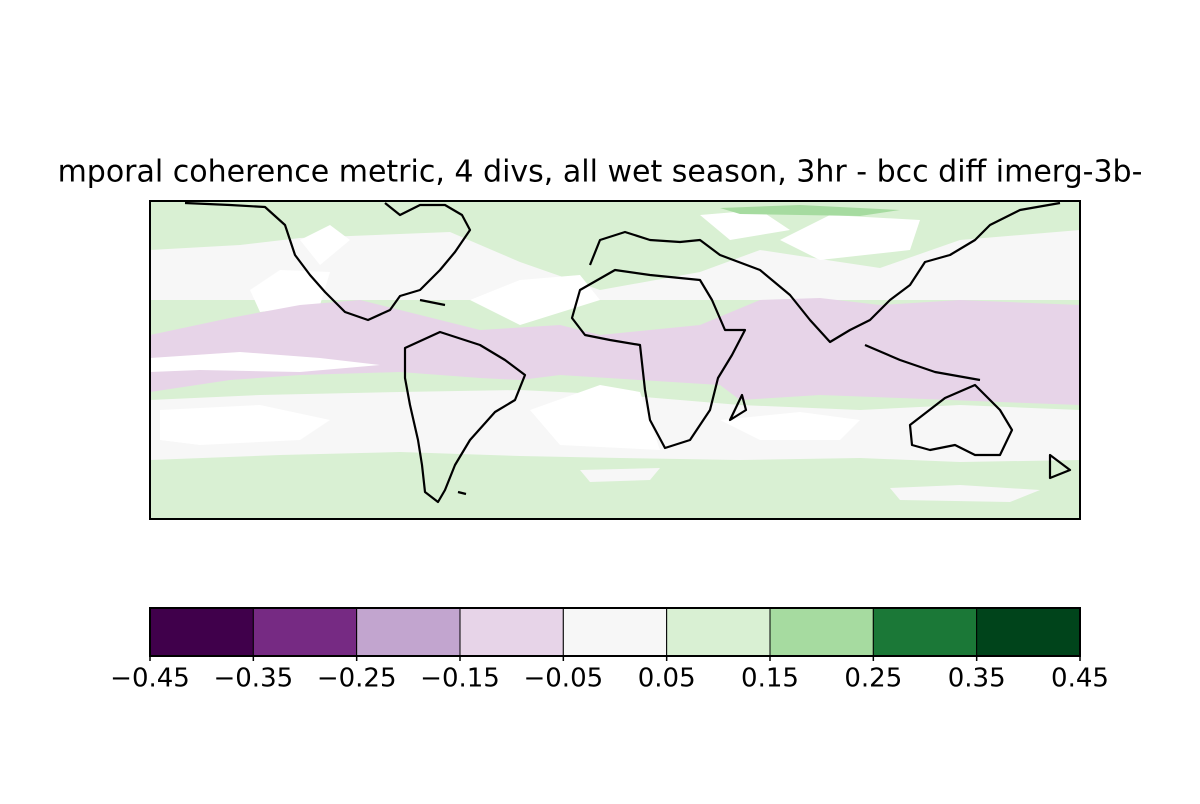 This screenshot has height=804, width=1200. I want to click on colorbar-tick-label: 0.25, so click(873, 679).